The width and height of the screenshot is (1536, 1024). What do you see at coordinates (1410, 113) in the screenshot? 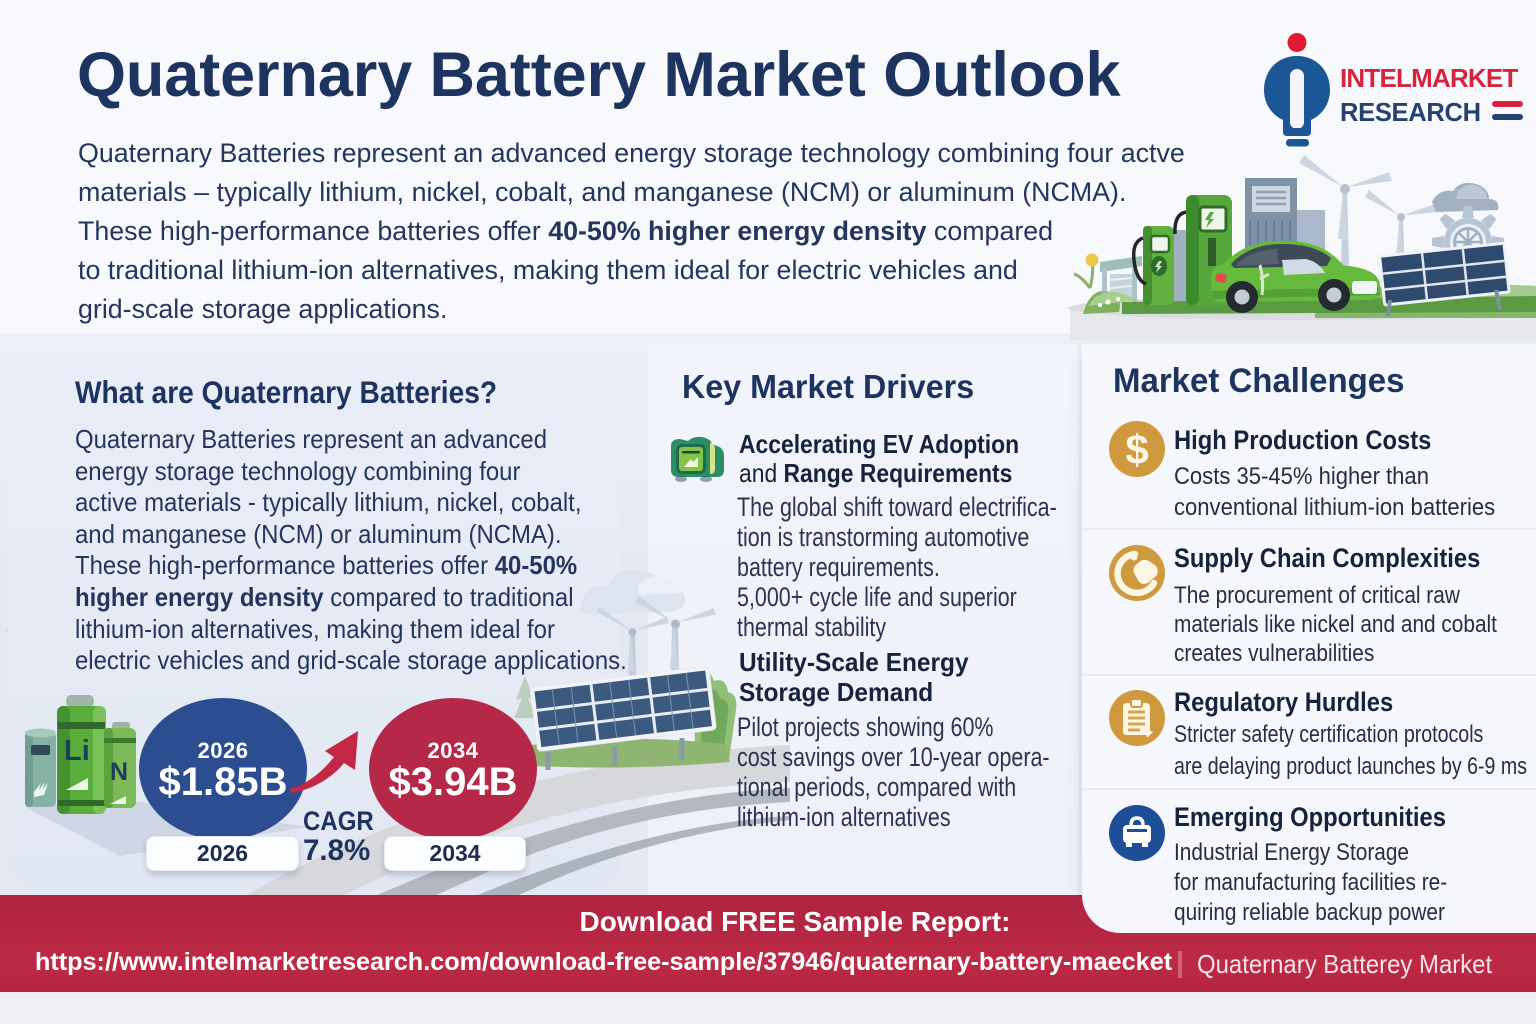
I see `svg-text: RESEARCH` at bounding box center [1410, 113].